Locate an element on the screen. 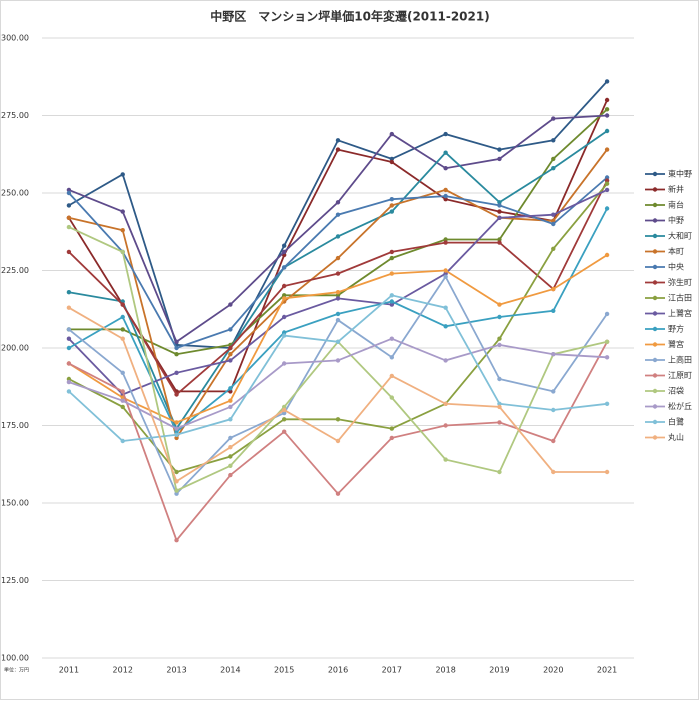  y-tick-label: 300.00 is located at coordinates (15, 38).